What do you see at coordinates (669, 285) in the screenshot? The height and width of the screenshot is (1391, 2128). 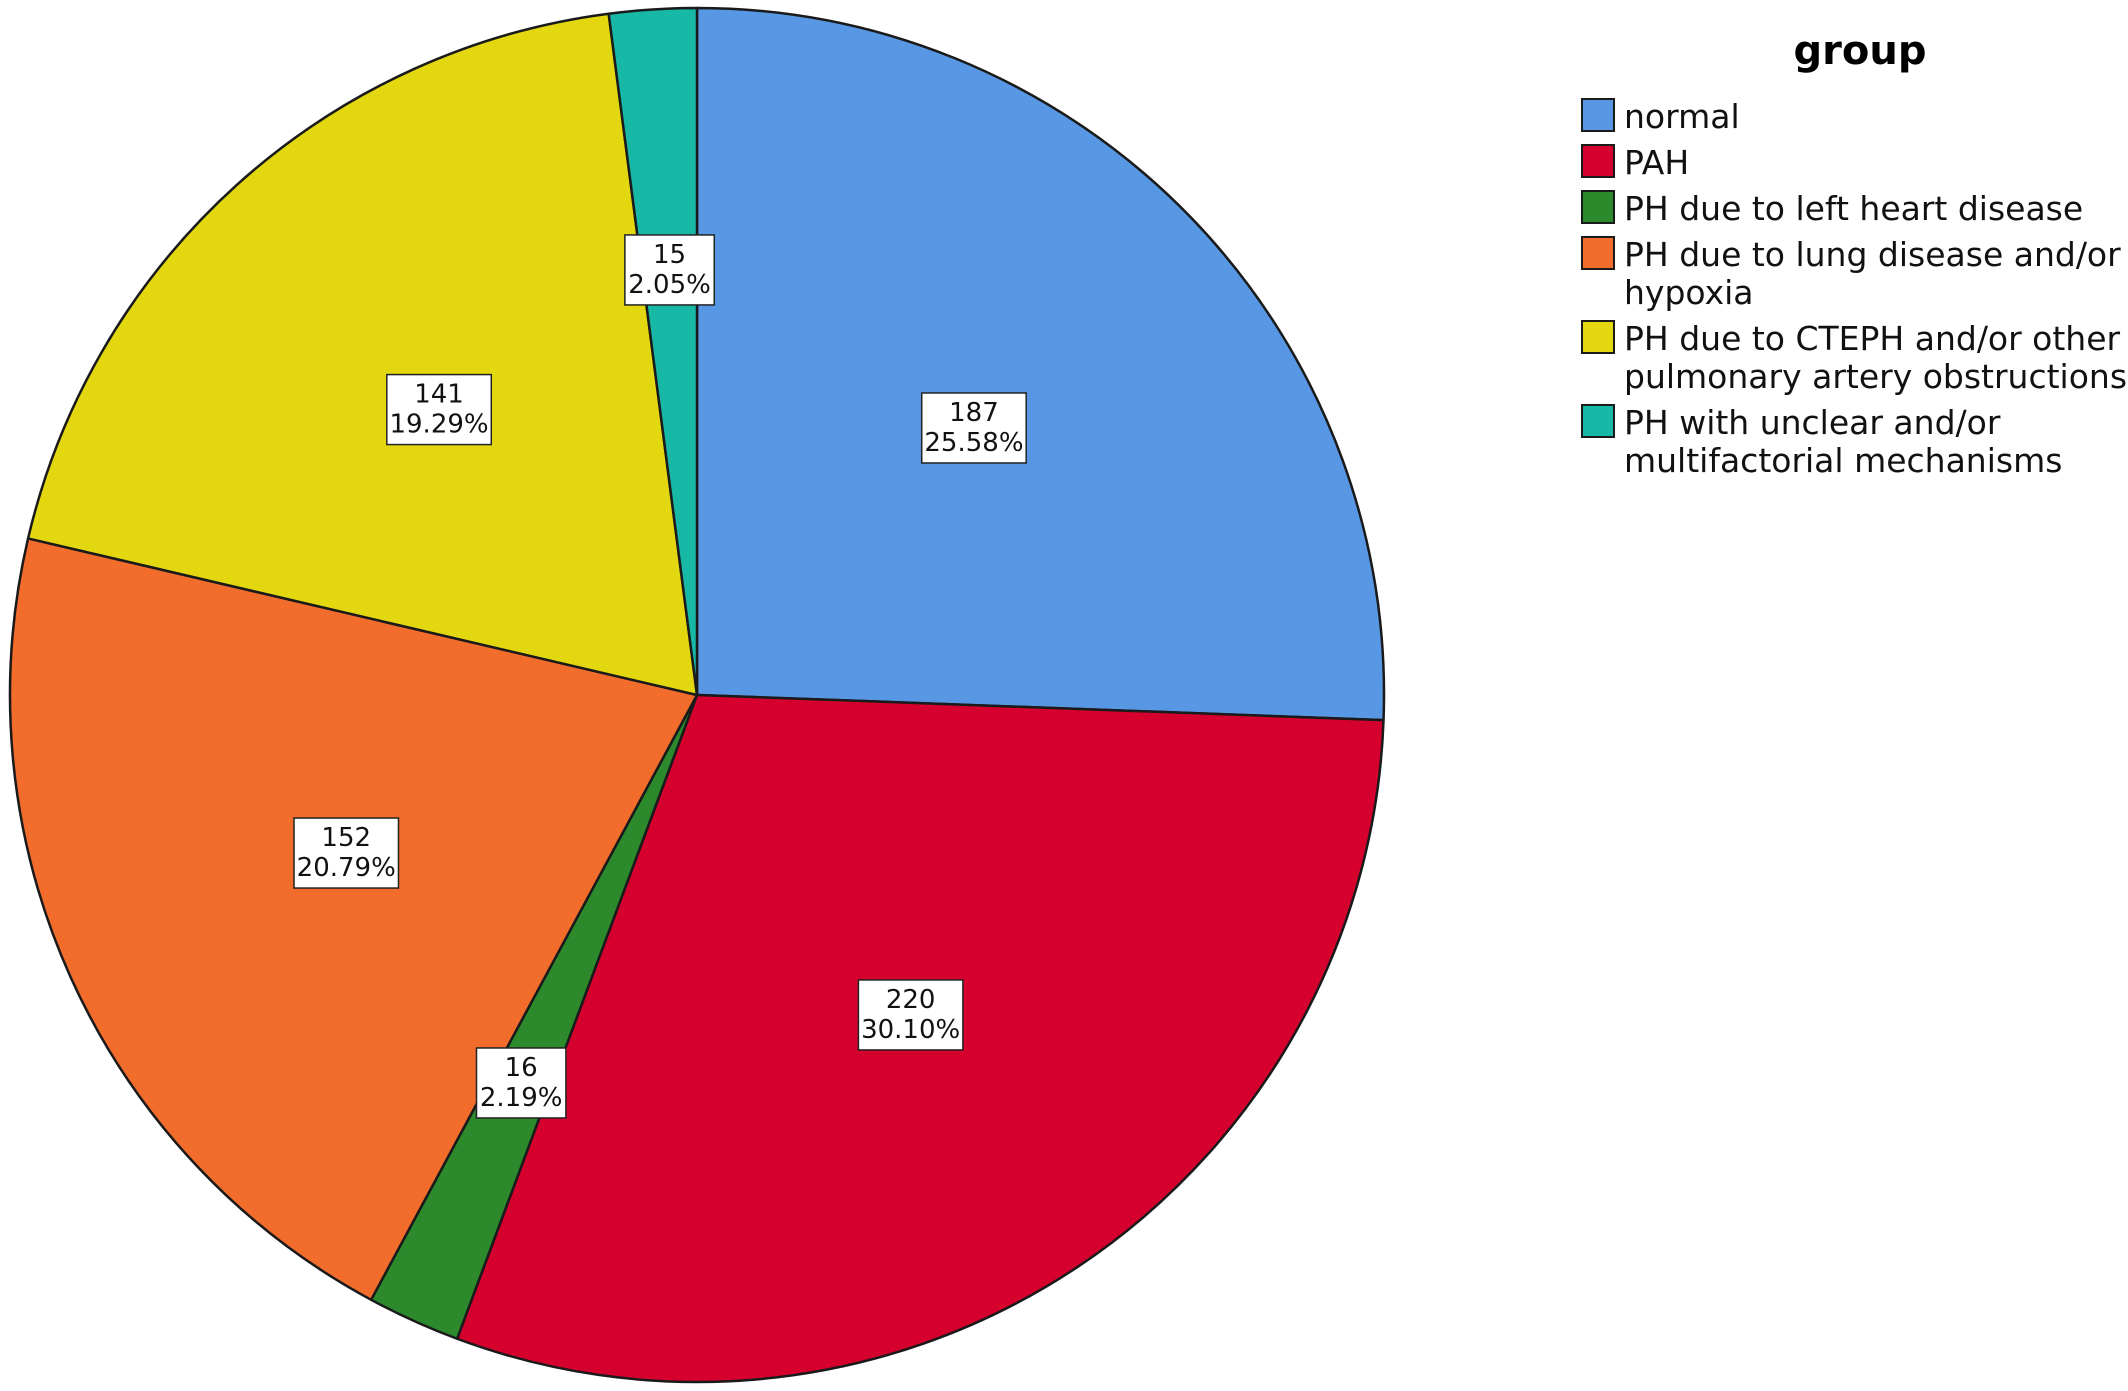 I see `data-label-percent: 2.05%` at bounding box center [669, 285].